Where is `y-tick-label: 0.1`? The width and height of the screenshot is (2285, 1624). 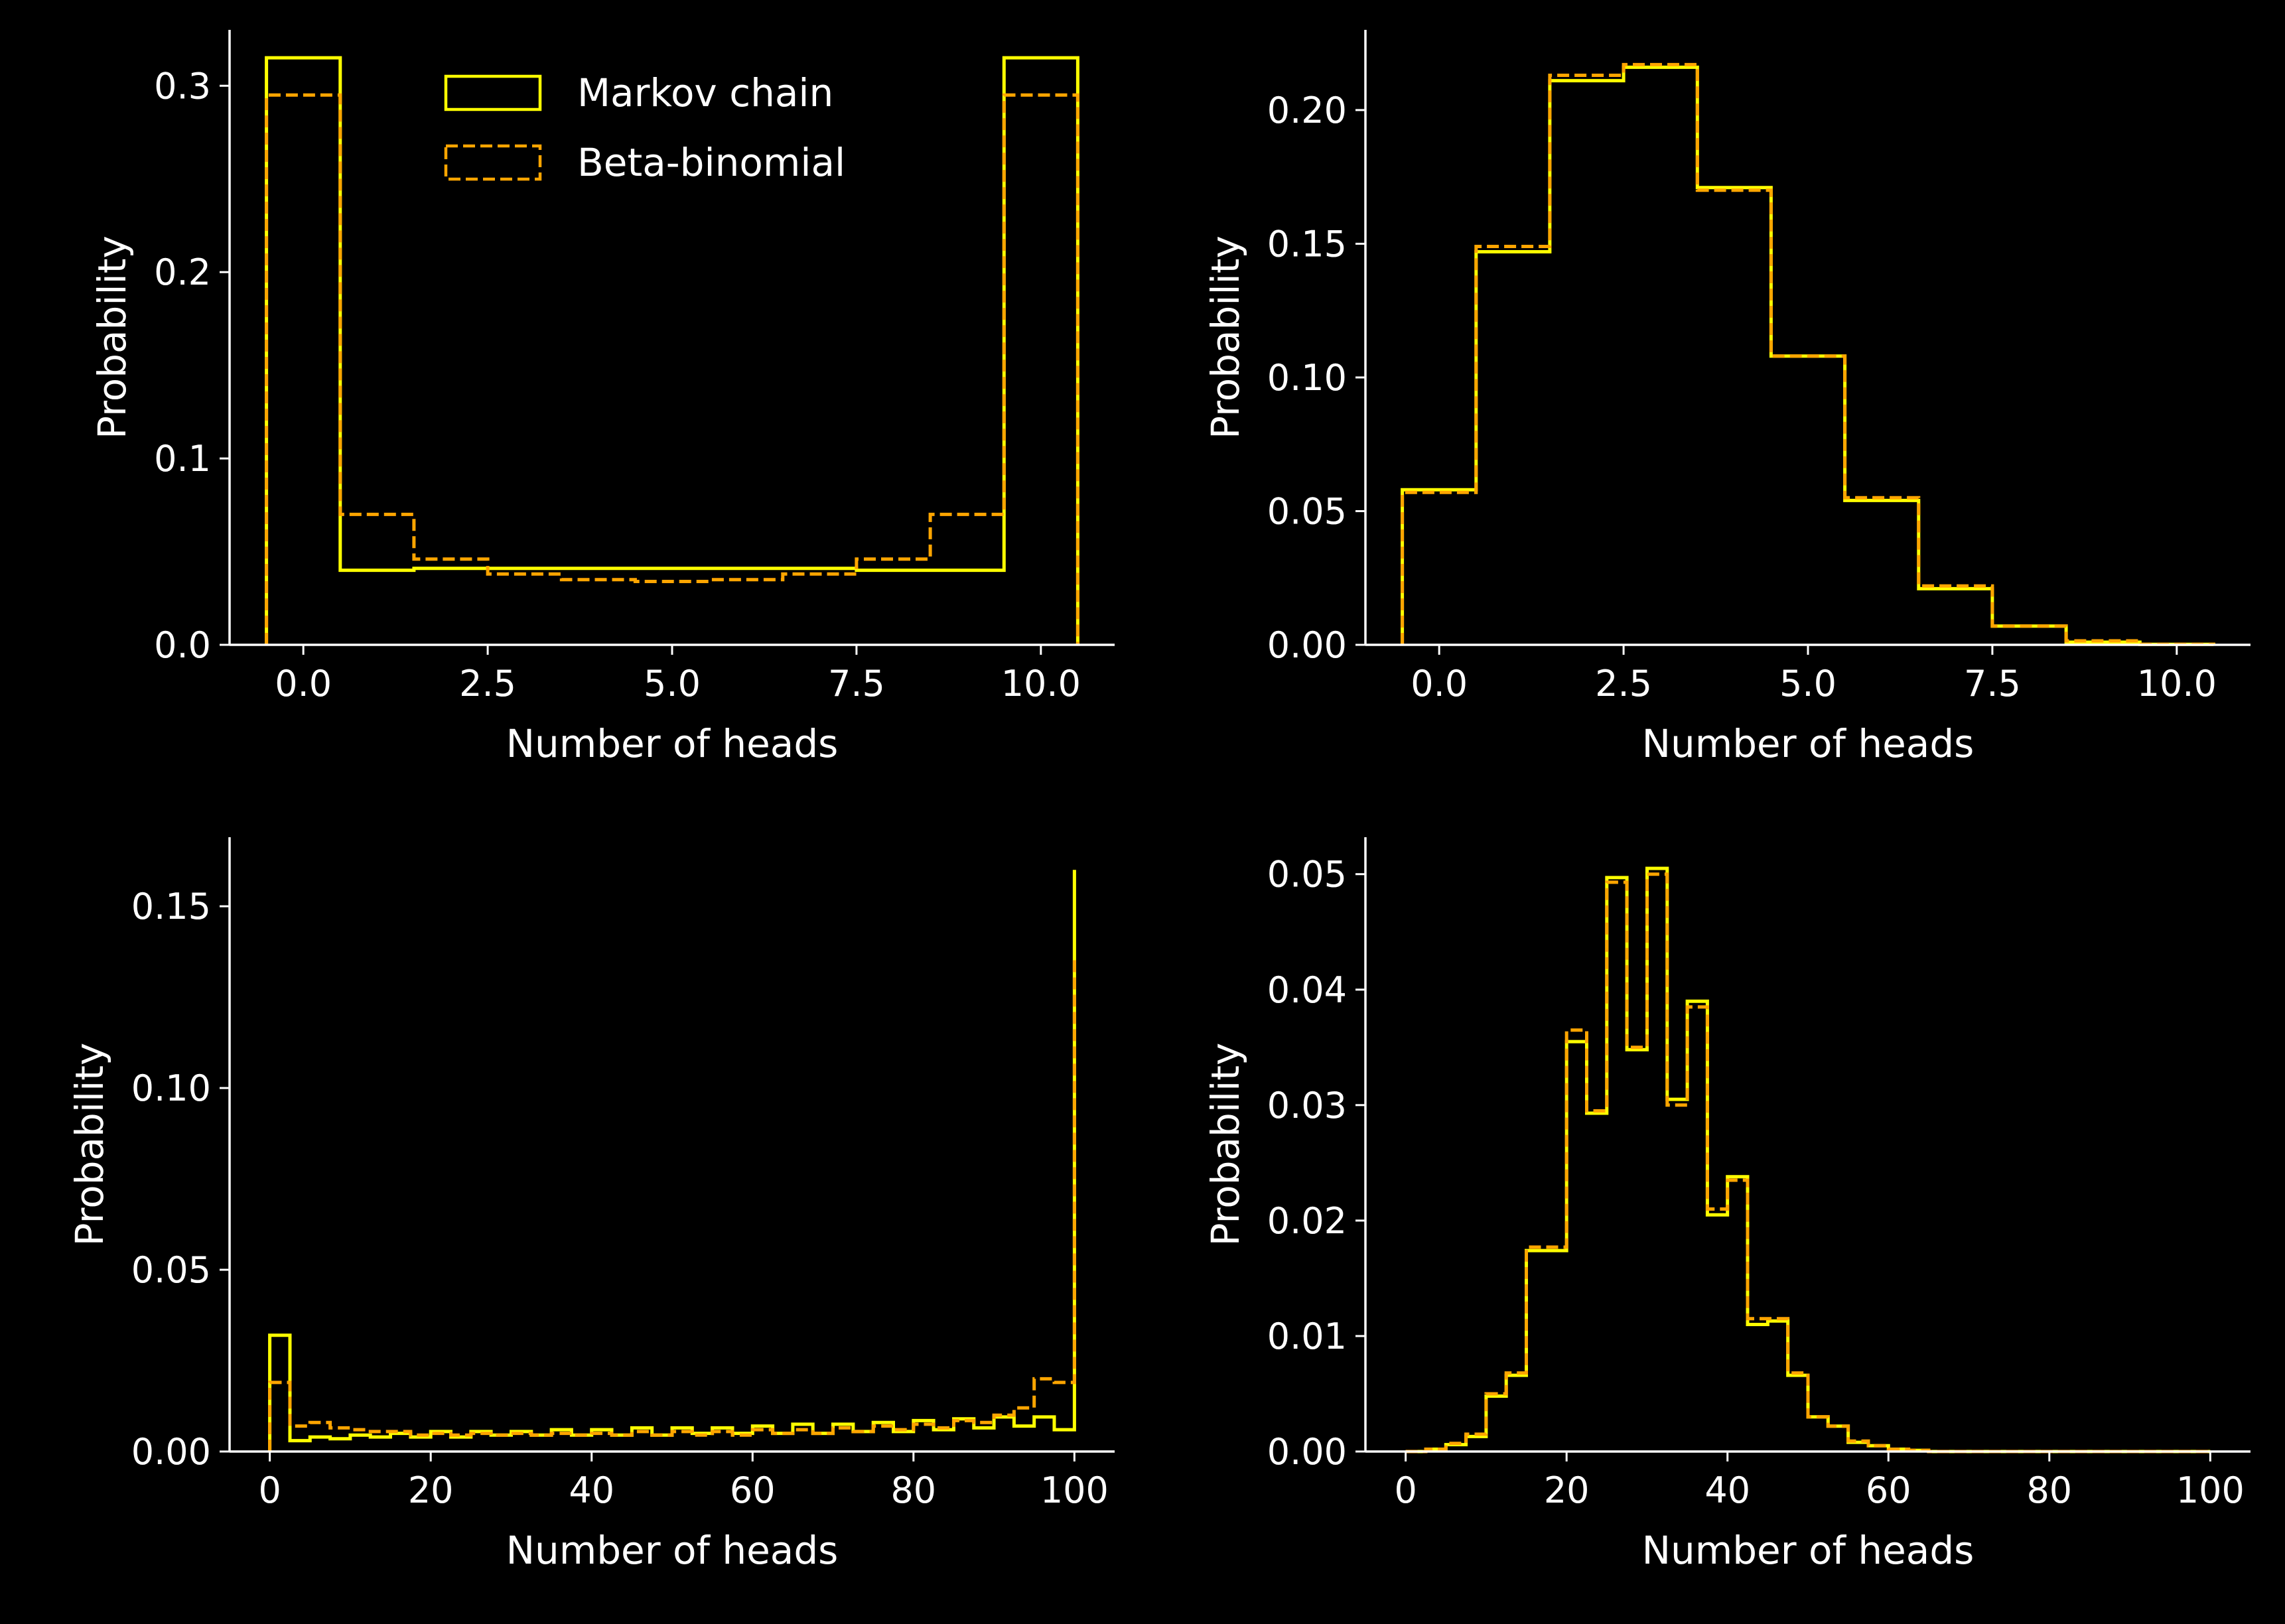
y-tick-label: 0.1 is located at coordinates (183, 459).